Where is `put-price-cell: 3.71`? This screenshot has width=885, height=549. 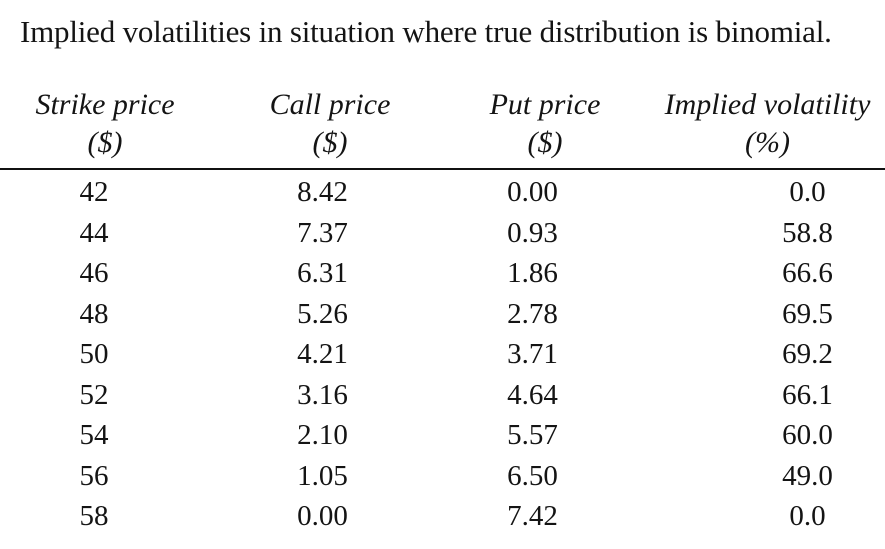
put-price-cell: 3.71 is located at coordinates (532, 354).